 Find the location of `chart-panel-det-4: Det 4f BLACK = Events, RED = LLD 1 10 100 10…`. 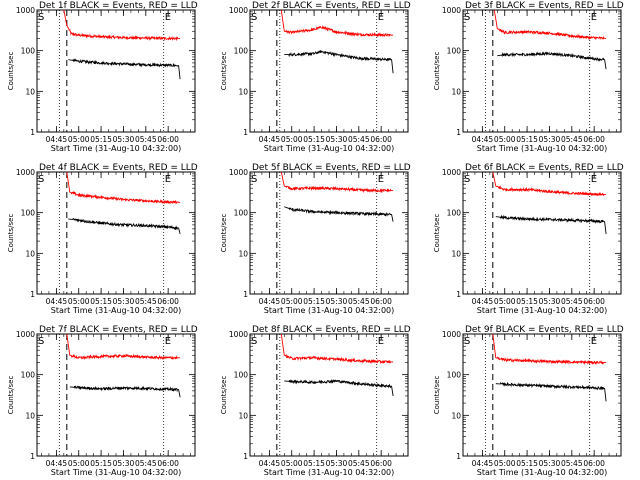

chart-panel-det-4: Det 4f BLACK = Events, RED = LLD 1 10 100 10… is located at coordinates (102, 239).